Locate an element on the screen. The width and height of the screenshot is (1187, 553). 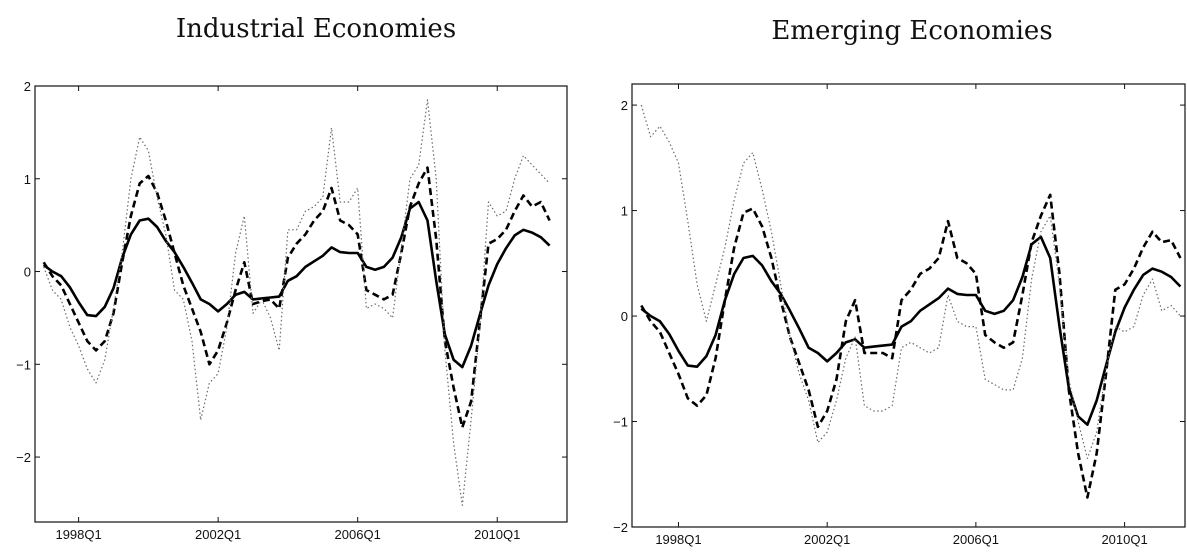
chart-title: Emerging Economies is located at coordinates (911, 31).